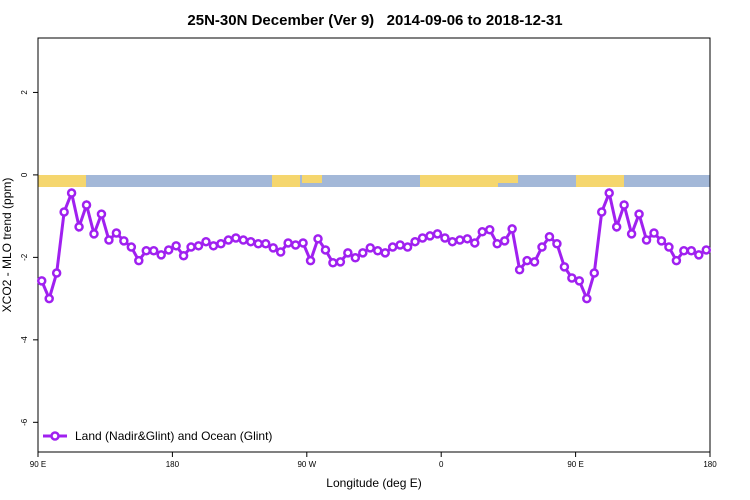 The height and width of the screenshot is (500, 750). I want to click on x-axis-label: Longitude (deg E), so click(373, 483).